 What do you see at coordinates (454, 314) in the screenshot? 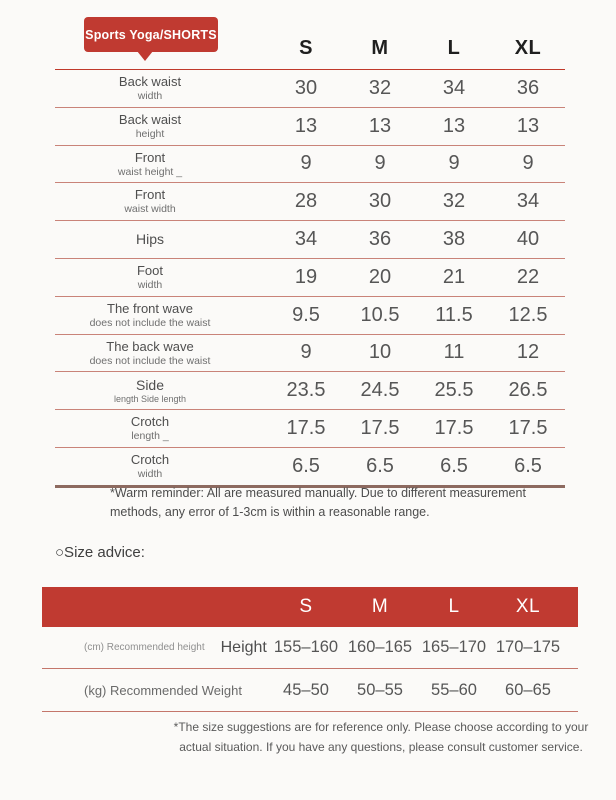
I see `cell-value: 11.5` at bounding box center [454, 314].